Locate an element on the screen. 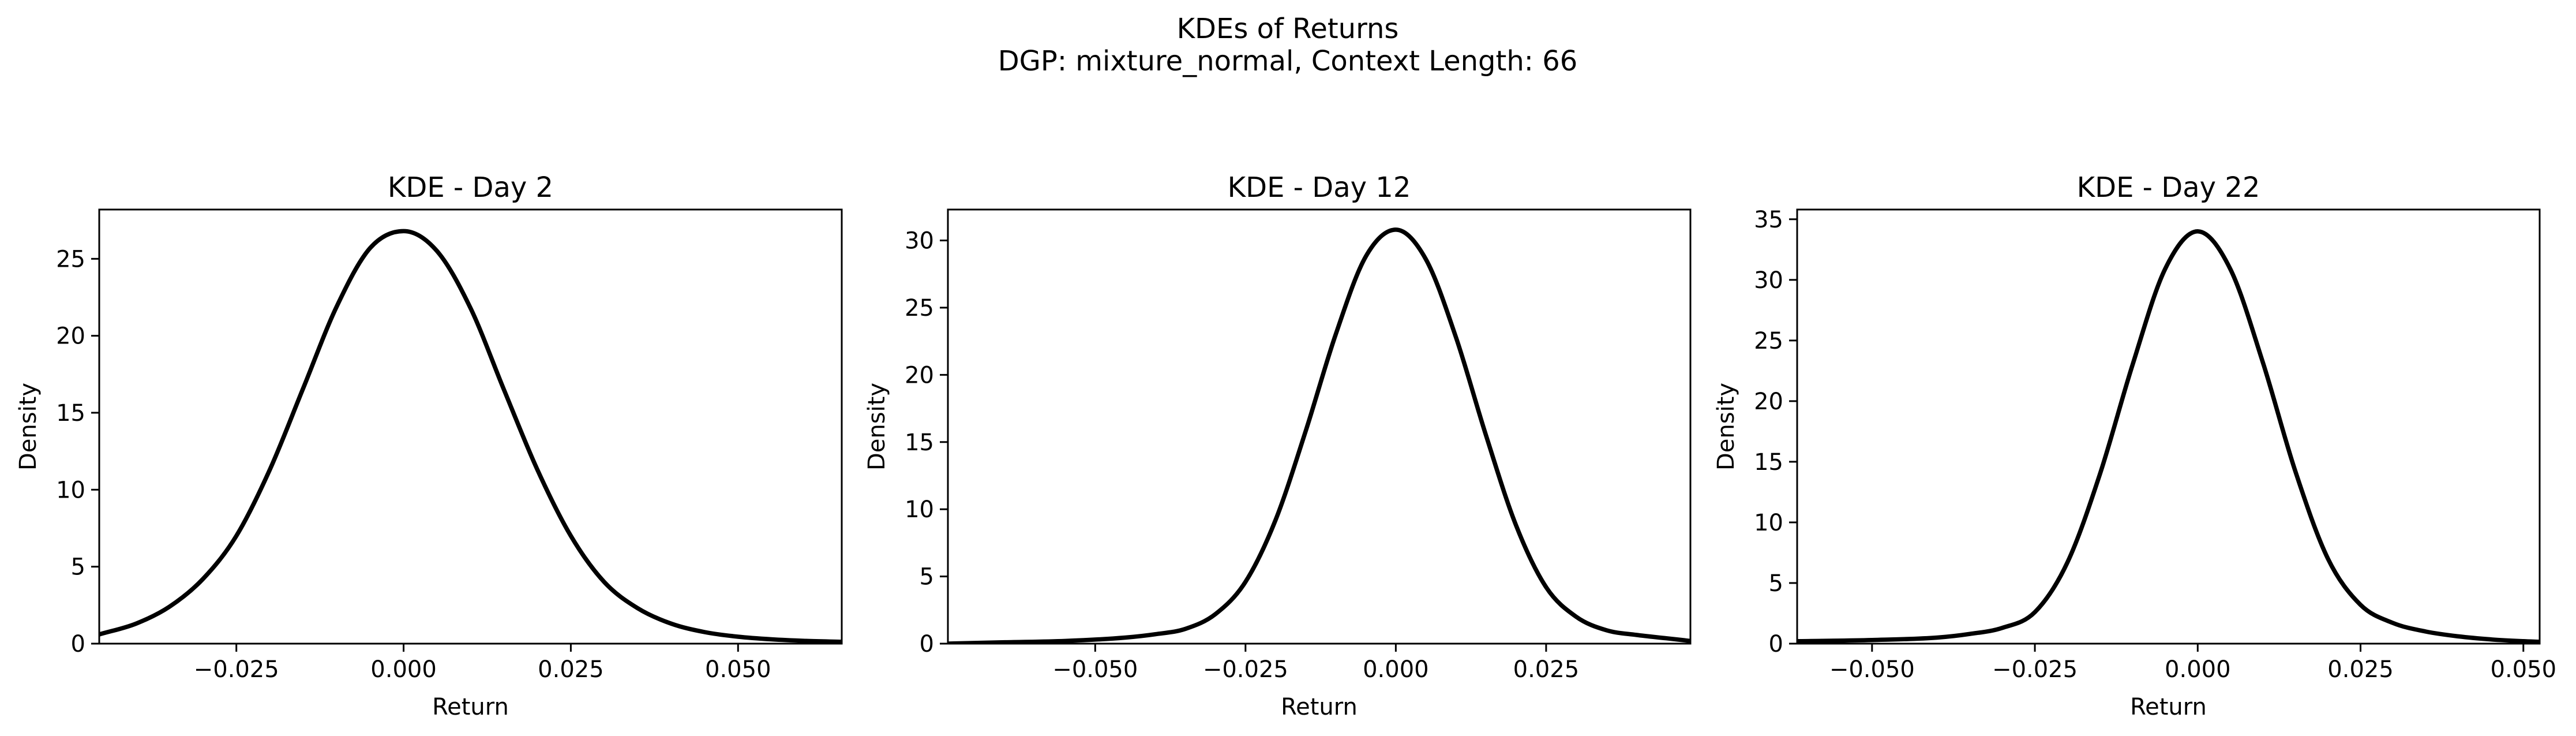  y-tick-label: 35 is located at coordinates (1768, 220).